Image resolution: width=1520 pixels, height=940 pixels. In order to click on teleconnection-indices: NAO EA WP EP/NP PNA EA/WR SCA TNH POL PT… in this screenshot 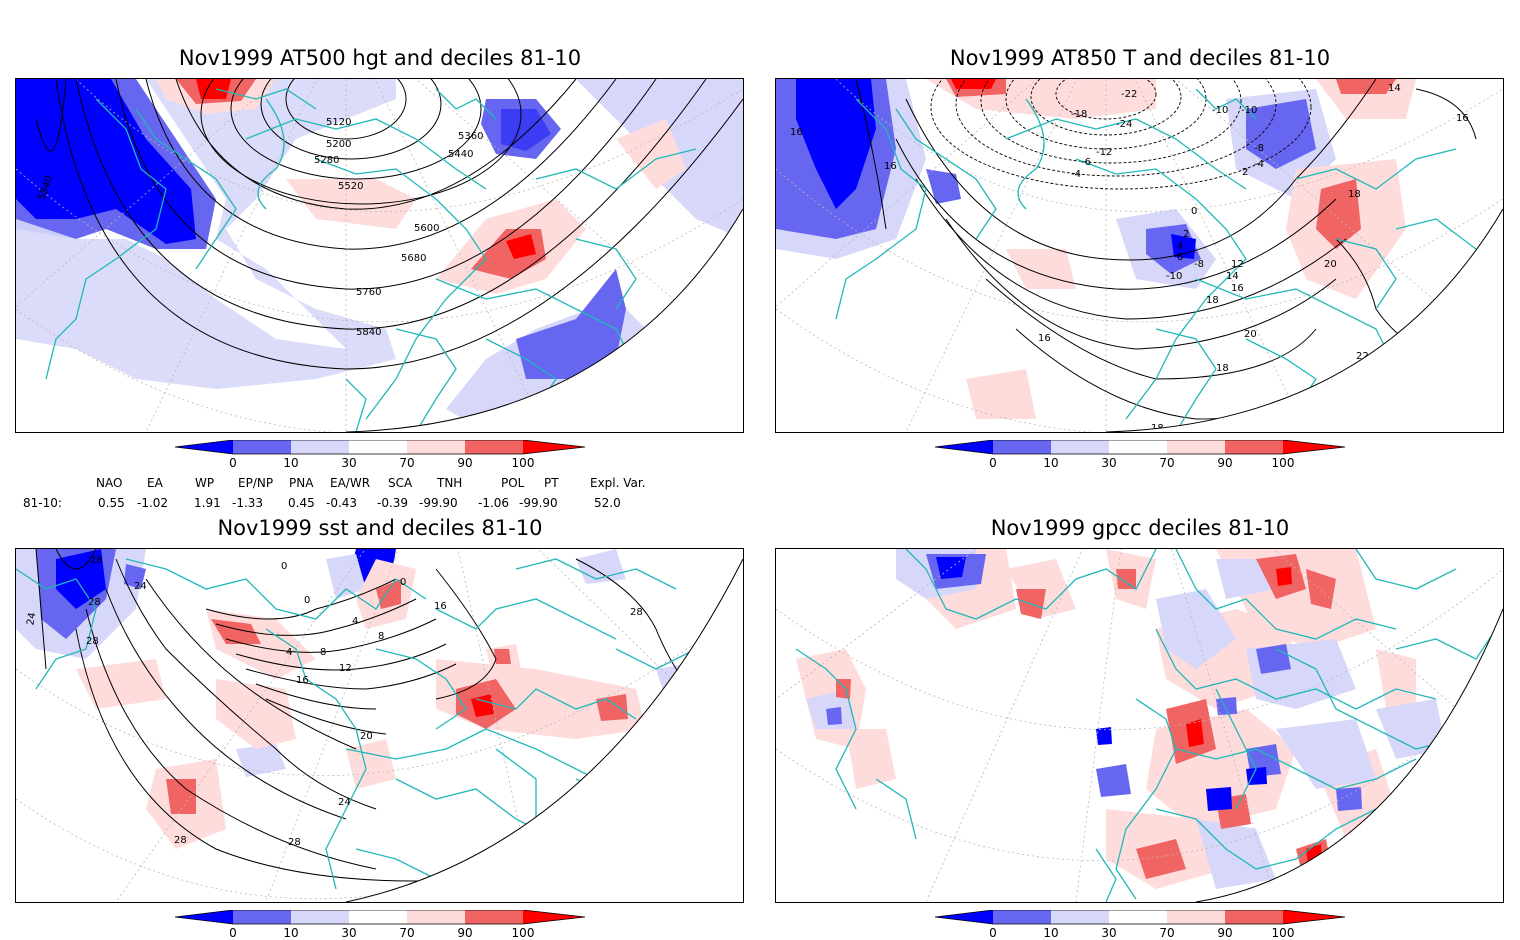, I will do `click(380, 494)`.